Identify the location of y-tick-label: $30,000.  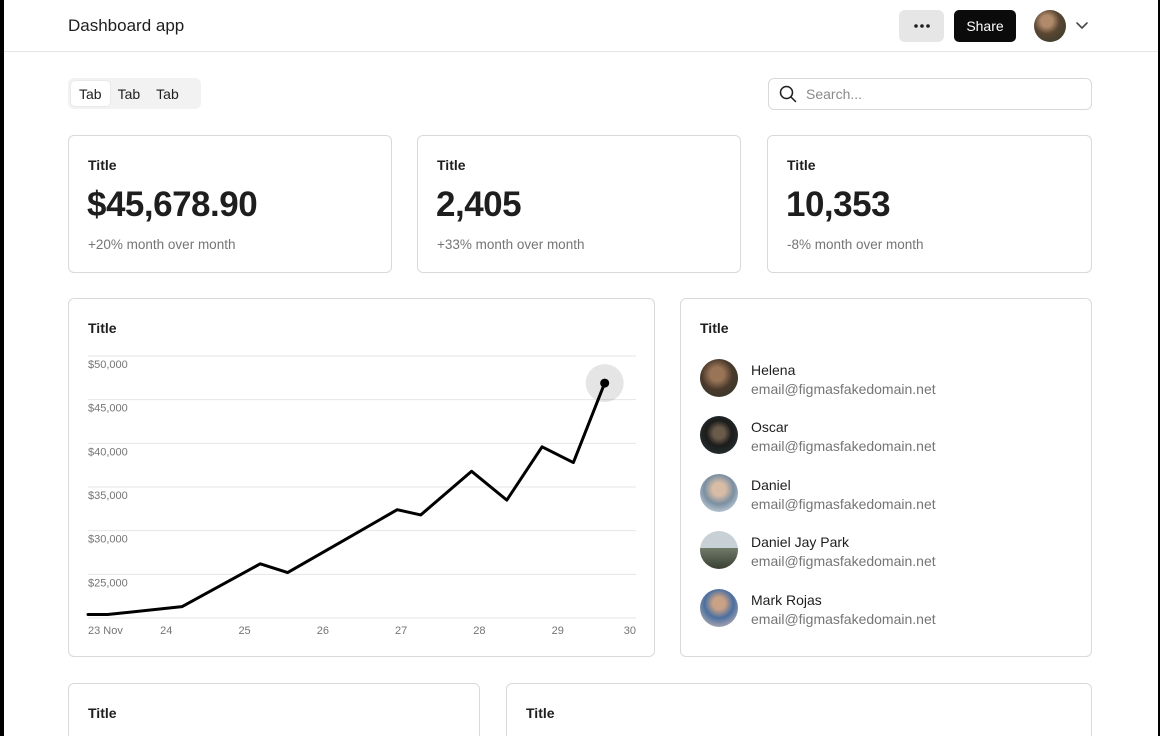
(108, 540).